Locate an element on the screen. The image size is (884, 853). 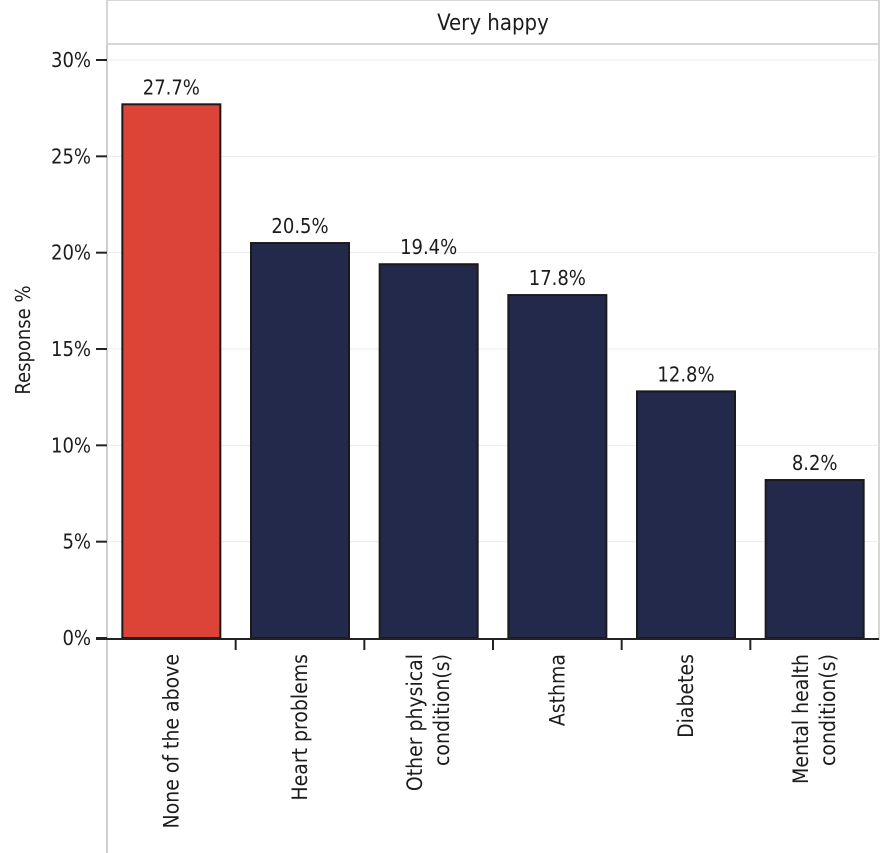
bar-value-label: 19.4% is located at coordinates (428, 247).